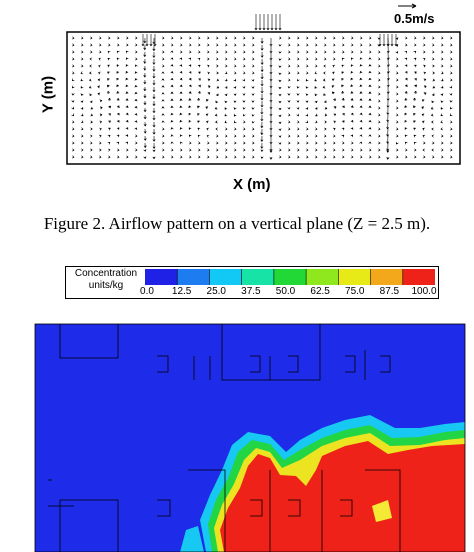 This screenshot has width=474, height=552. I want to click on legend-tick-label: 100.0, so click(424, 291).